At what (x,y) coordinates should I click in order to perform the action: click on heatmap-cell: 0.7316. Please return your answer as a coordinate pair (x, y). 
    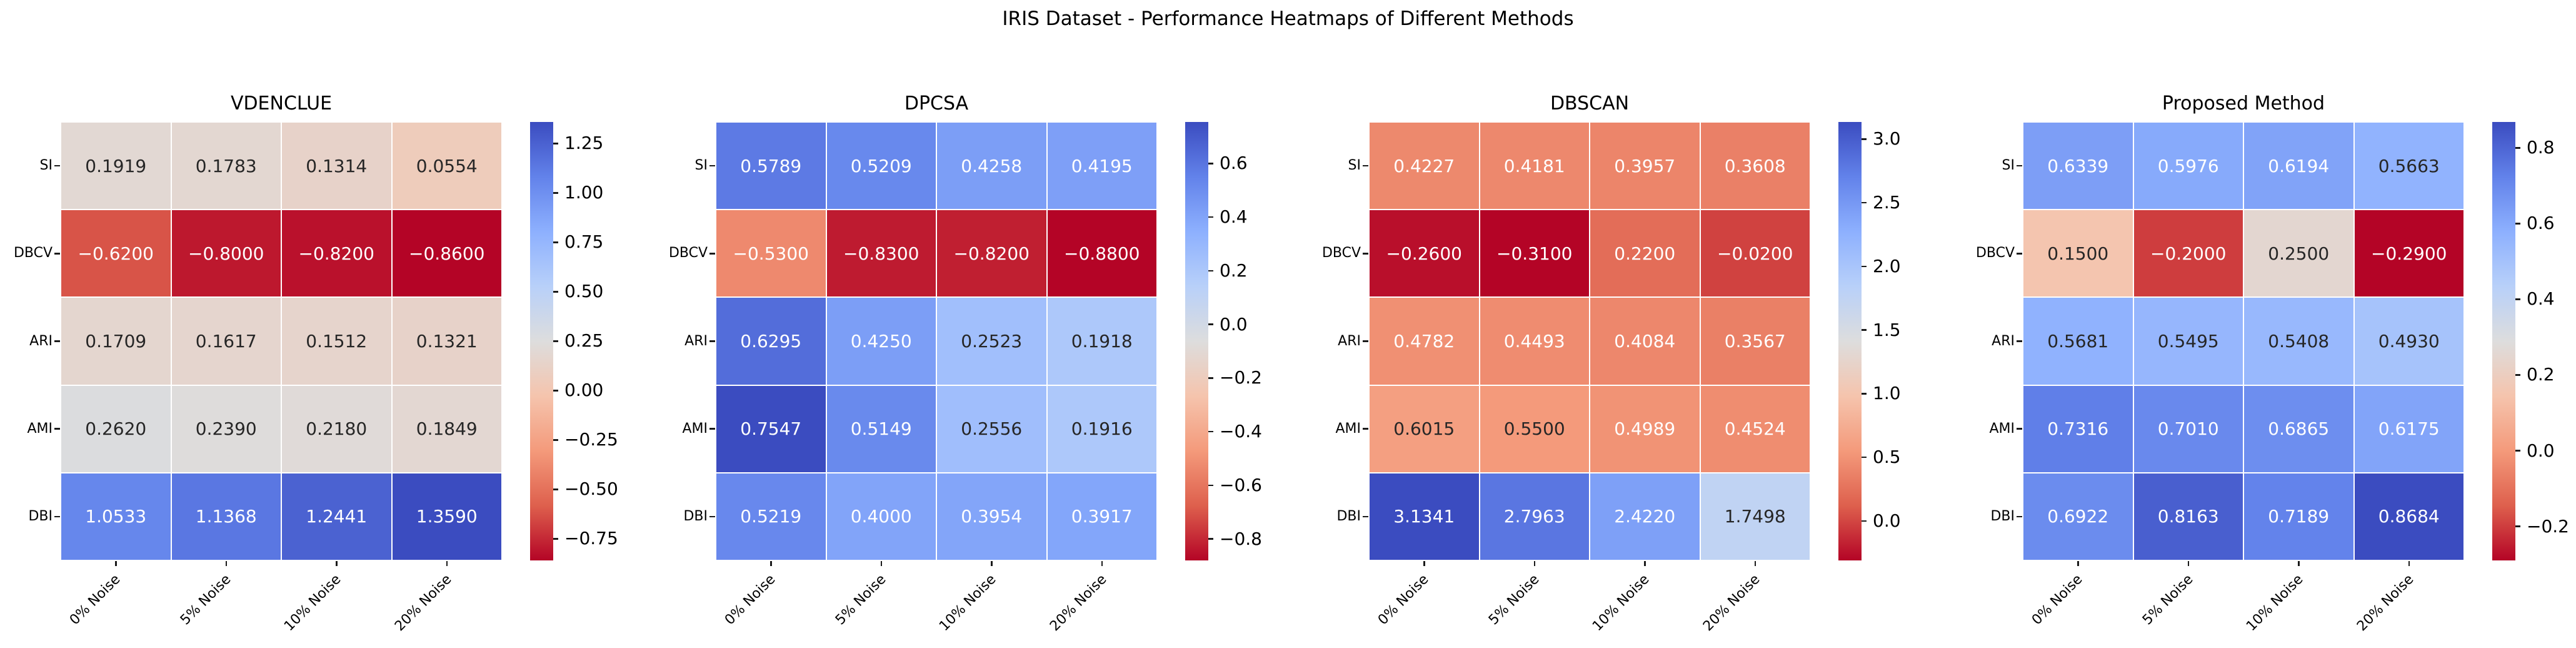
    Looking at the image, I should click on (2078, 429).